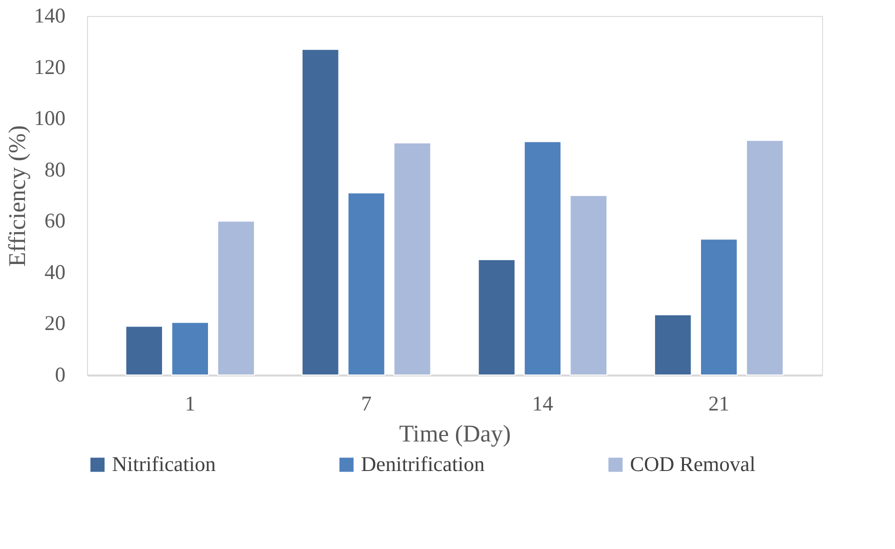  I want to click on y-tick-label: 120, so click(50, 66).